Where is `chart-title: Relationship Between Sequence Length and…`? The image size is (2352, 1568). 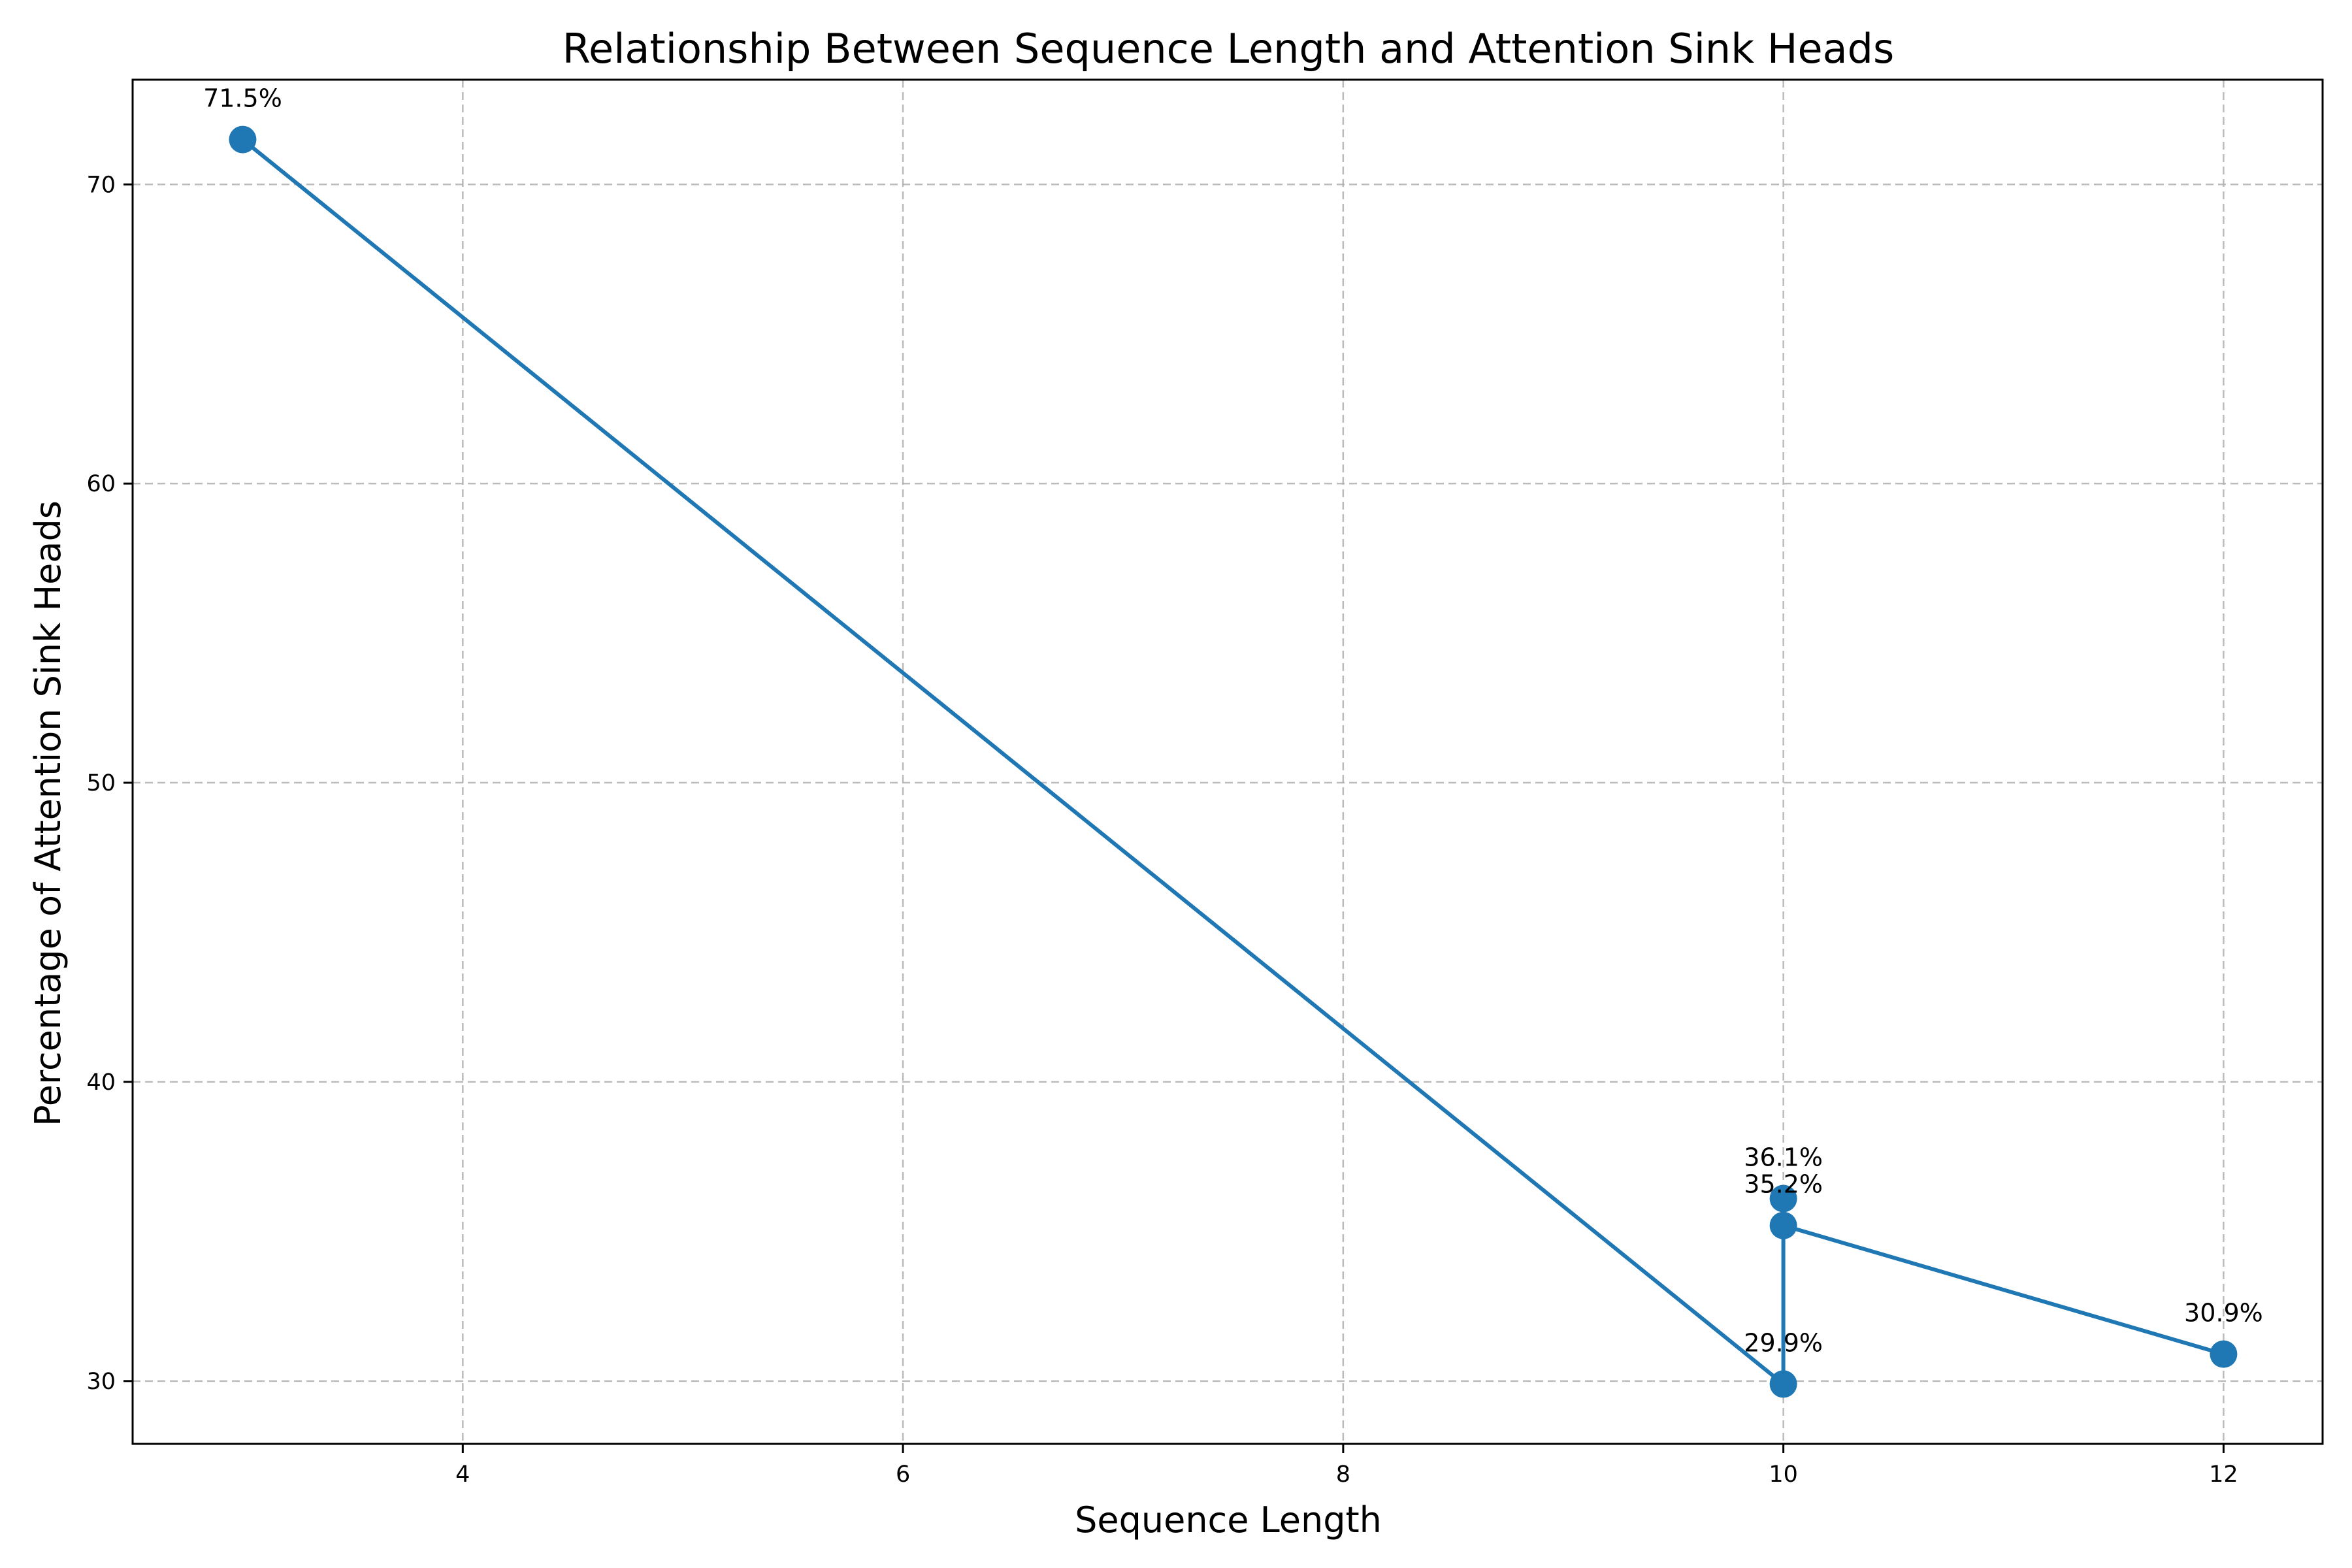 chart-title: Relationship Between Sequence Length and… is located at coordinates (1229, 49).